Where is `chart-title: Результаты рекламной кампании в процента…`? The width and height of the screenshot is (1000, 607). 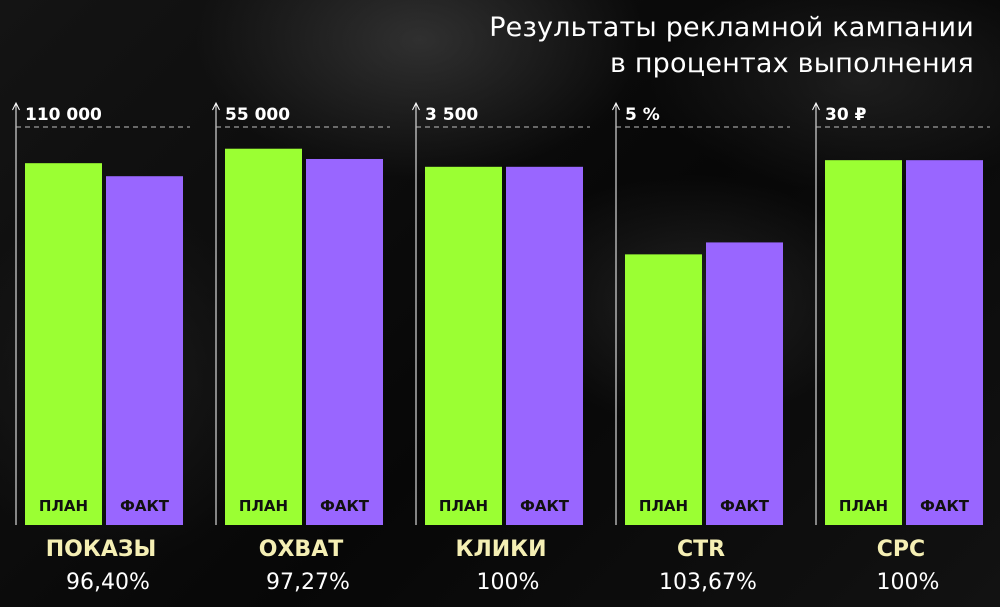
chart-title: Результаты рекламной кампании в процента… is located at coordinates (731, 46).